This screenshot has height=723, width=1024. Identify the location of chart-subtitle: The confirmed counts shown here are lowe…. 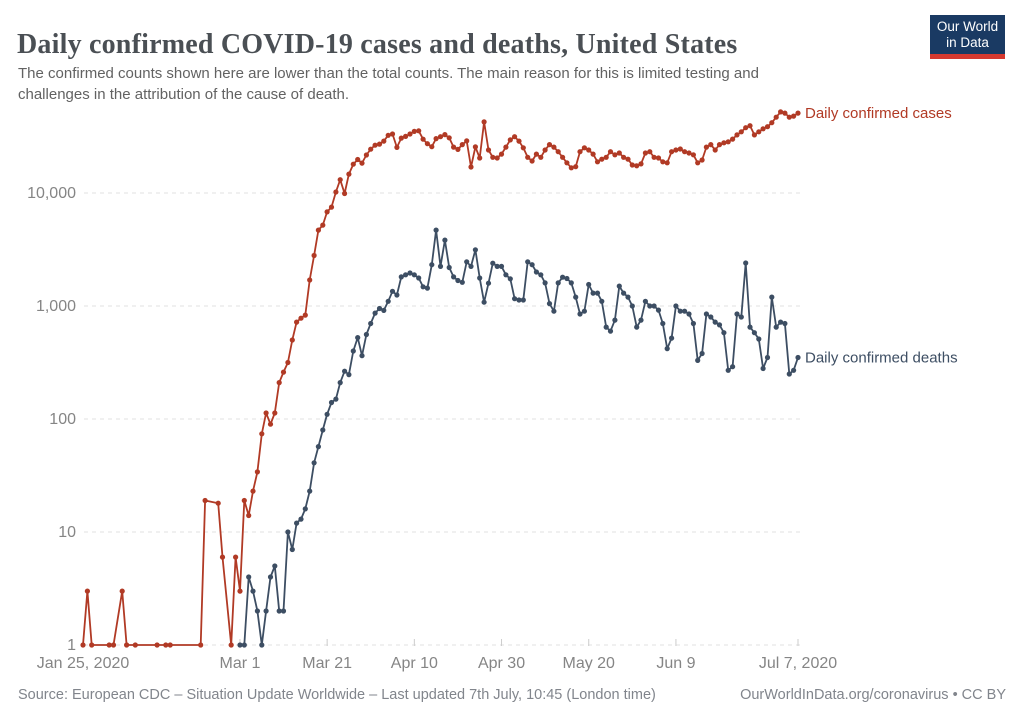
(388, 84).